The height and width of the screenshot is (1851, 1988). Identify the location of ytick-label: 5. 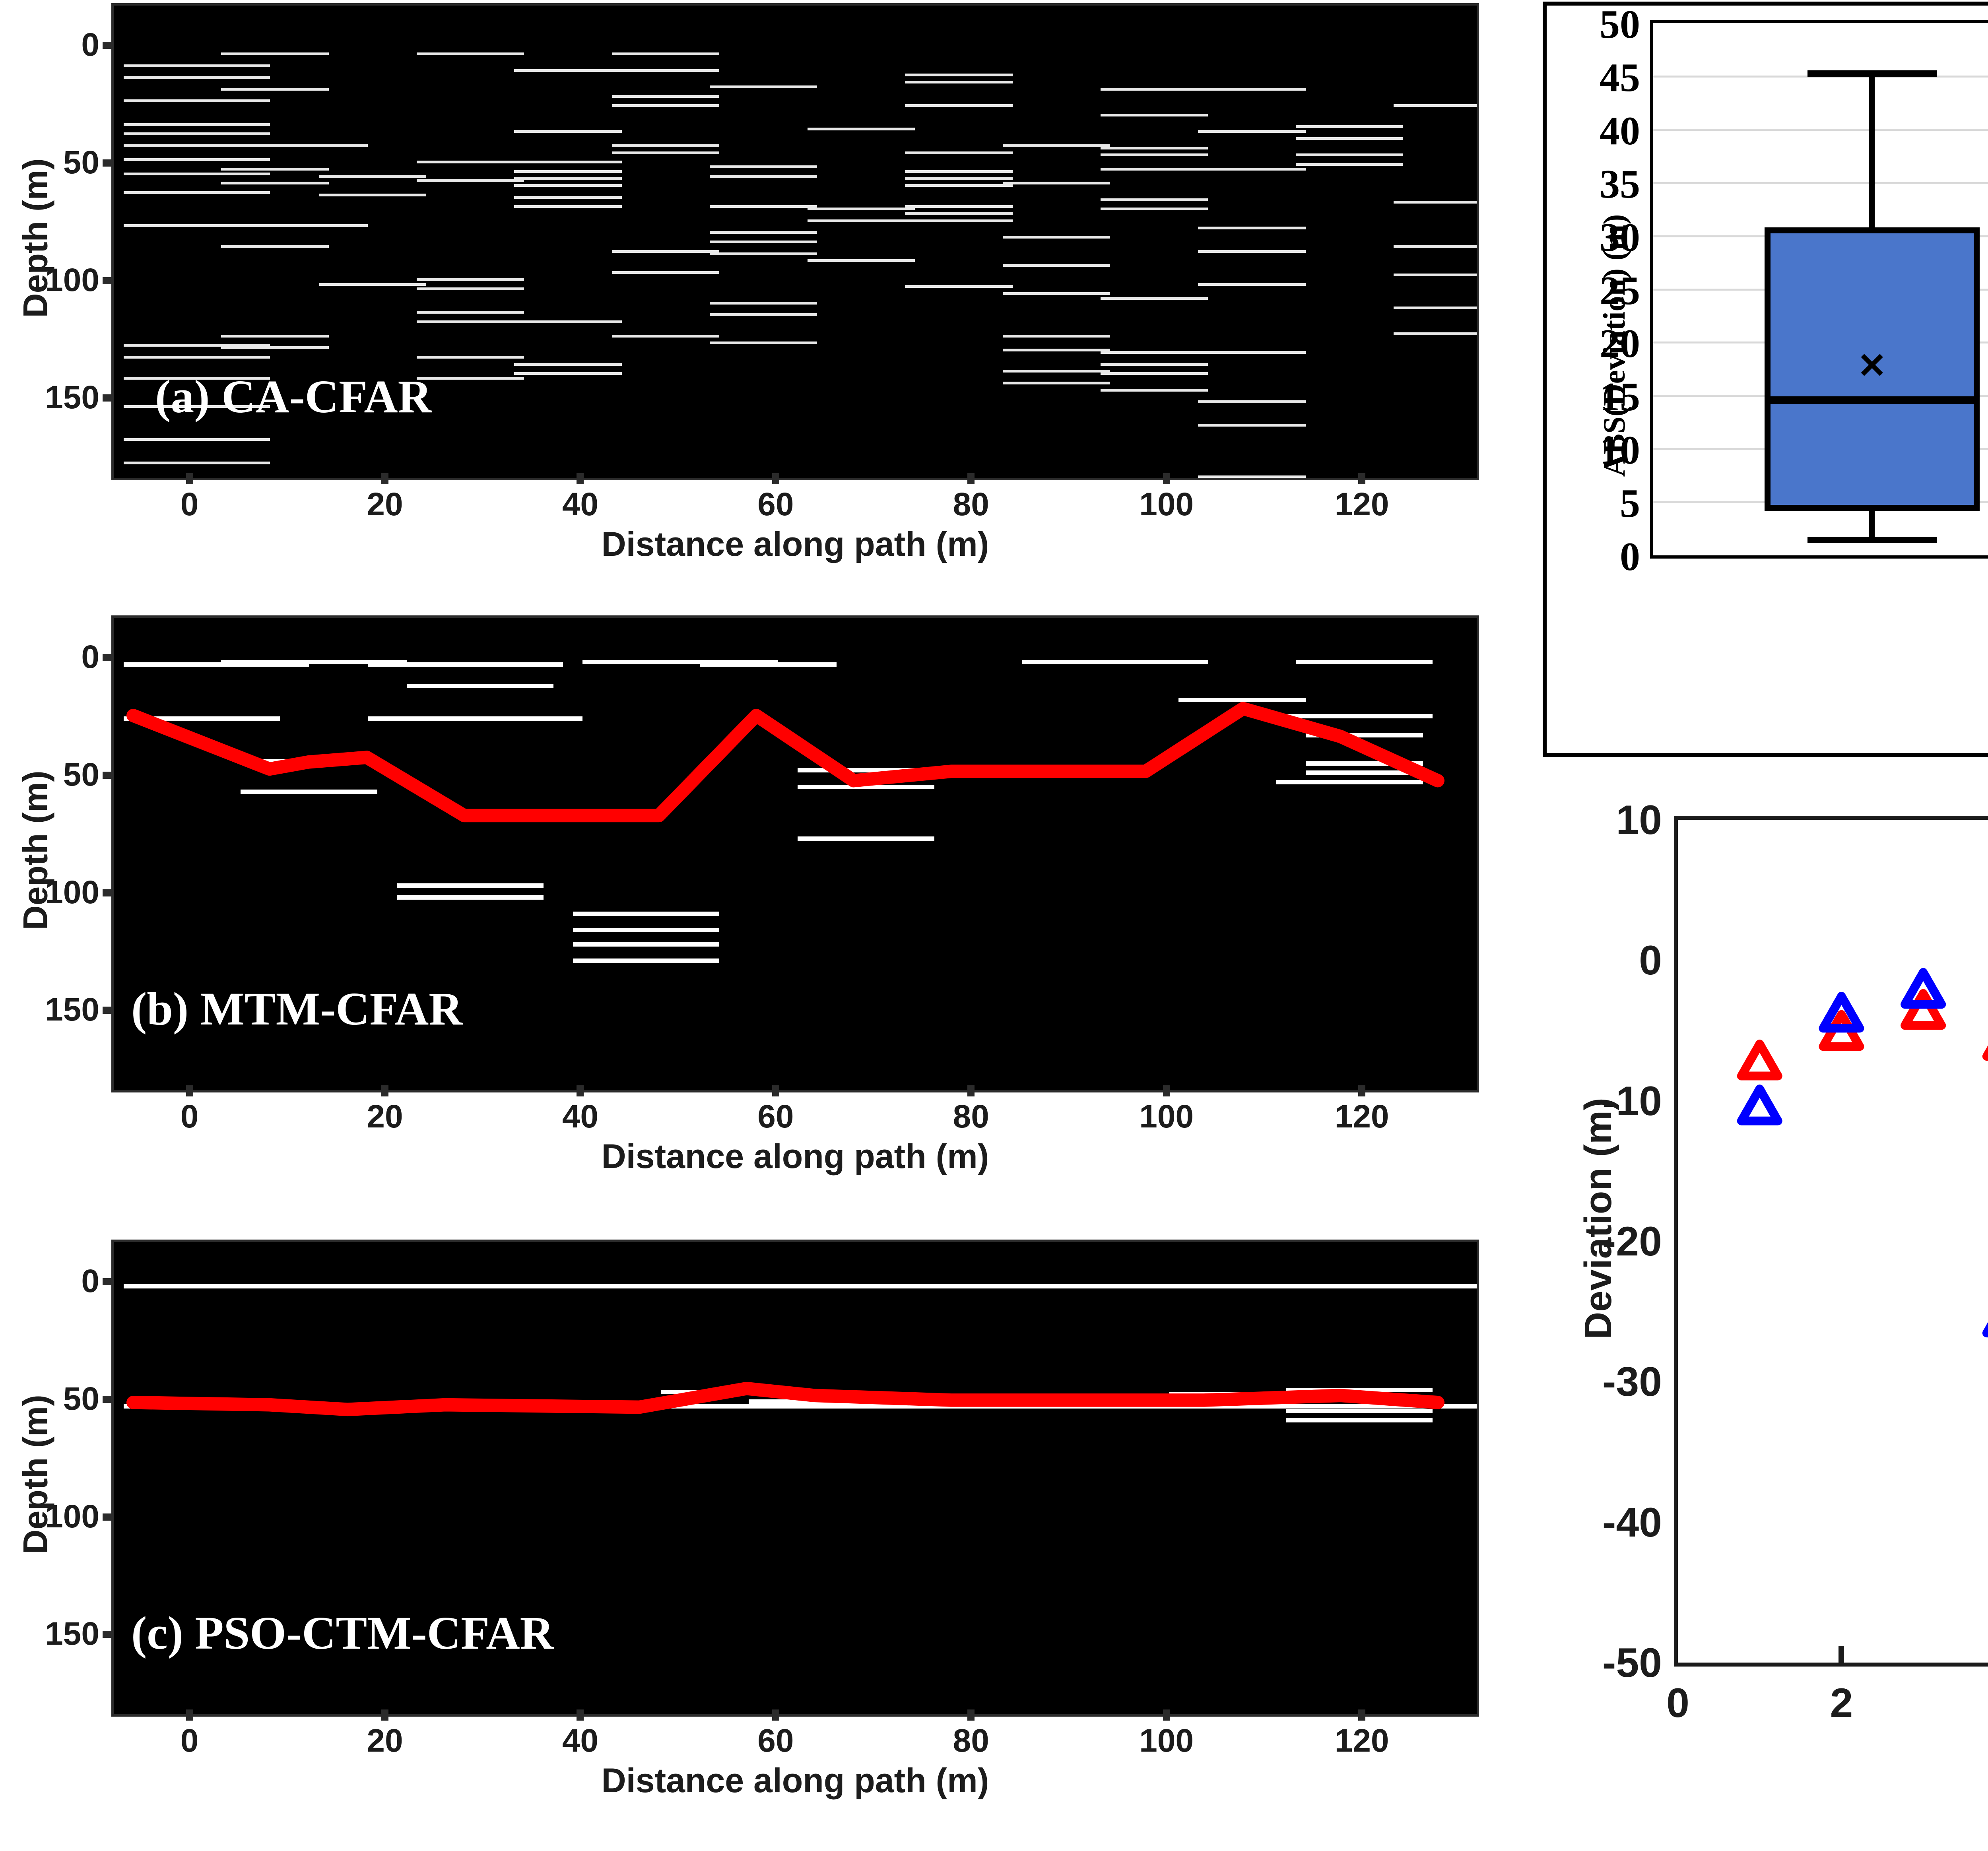
(1630, 503).